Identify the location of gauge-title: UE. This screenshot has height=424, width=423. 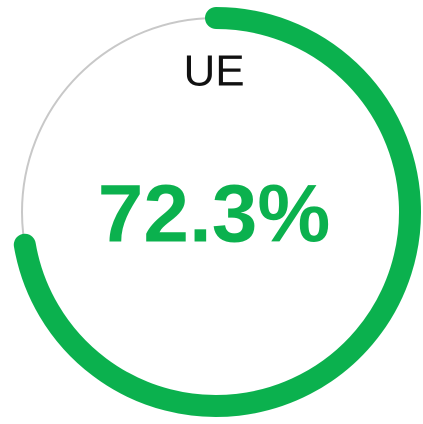
(213, 71).